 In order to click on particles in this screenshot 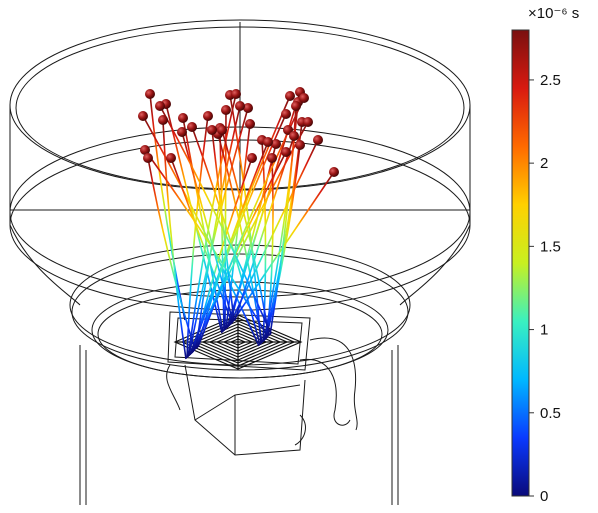, I will do `click(238, 132)`.